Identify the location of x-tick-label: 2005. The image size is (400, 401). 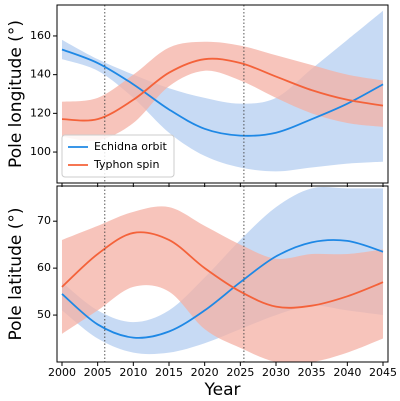
(98, 372).